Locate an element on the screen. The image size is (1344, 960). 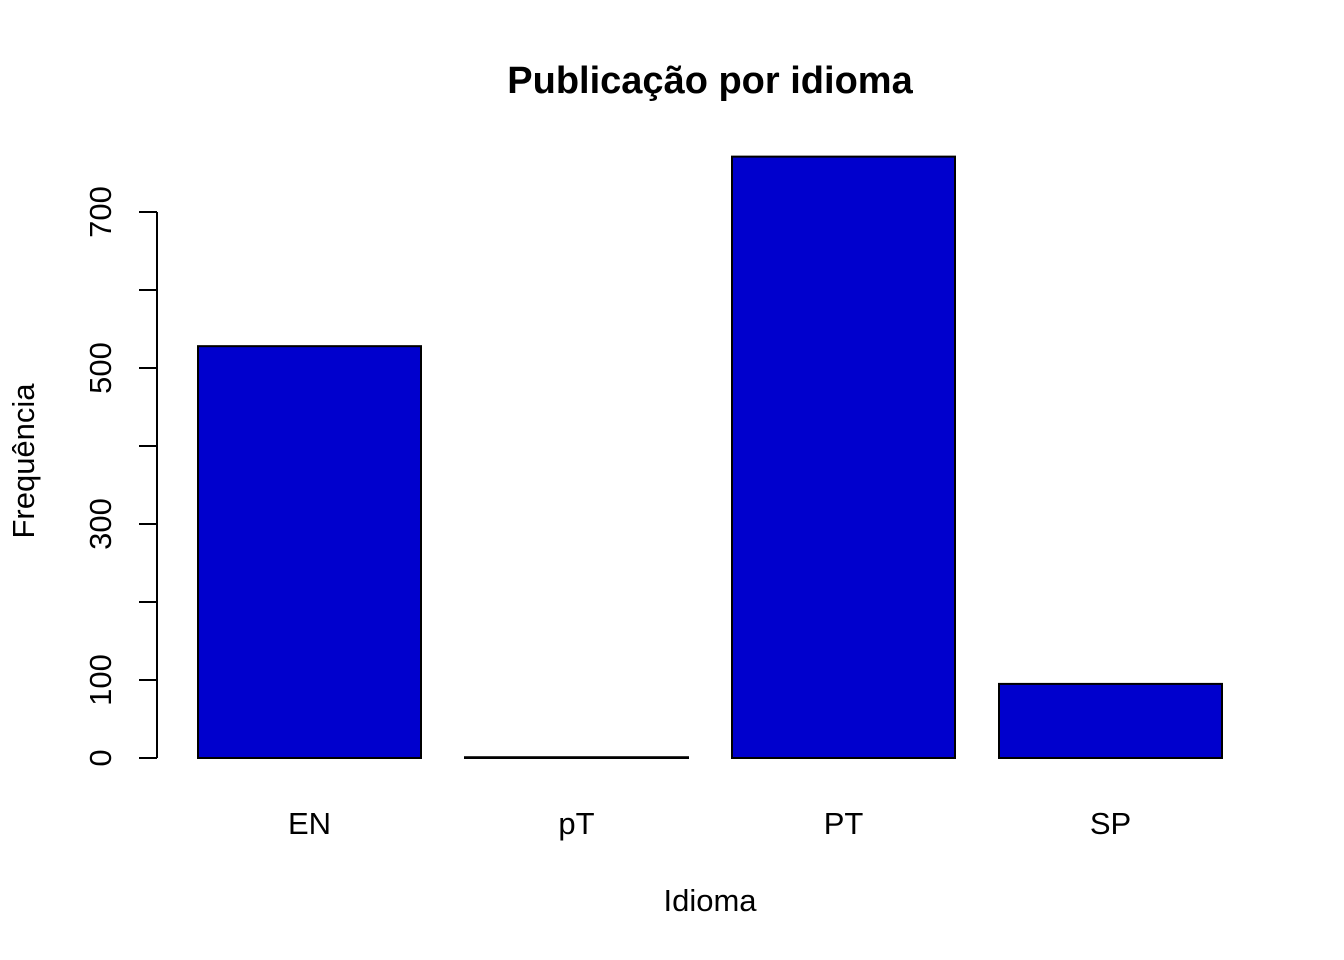
chart-title: Publicação por idioma is located at coordinates (710, 81).